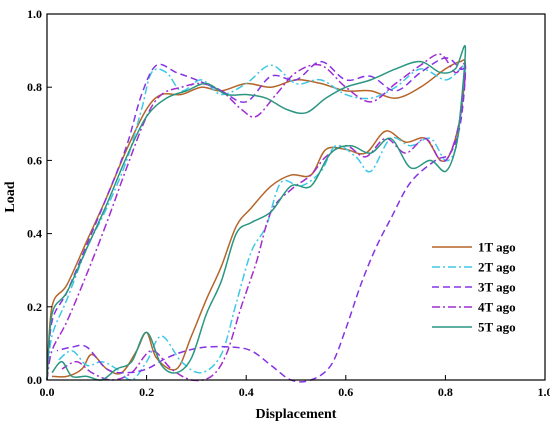 The image size is (550, 430). I want to click on x-axis-label: Displacement, so click(296, 414).